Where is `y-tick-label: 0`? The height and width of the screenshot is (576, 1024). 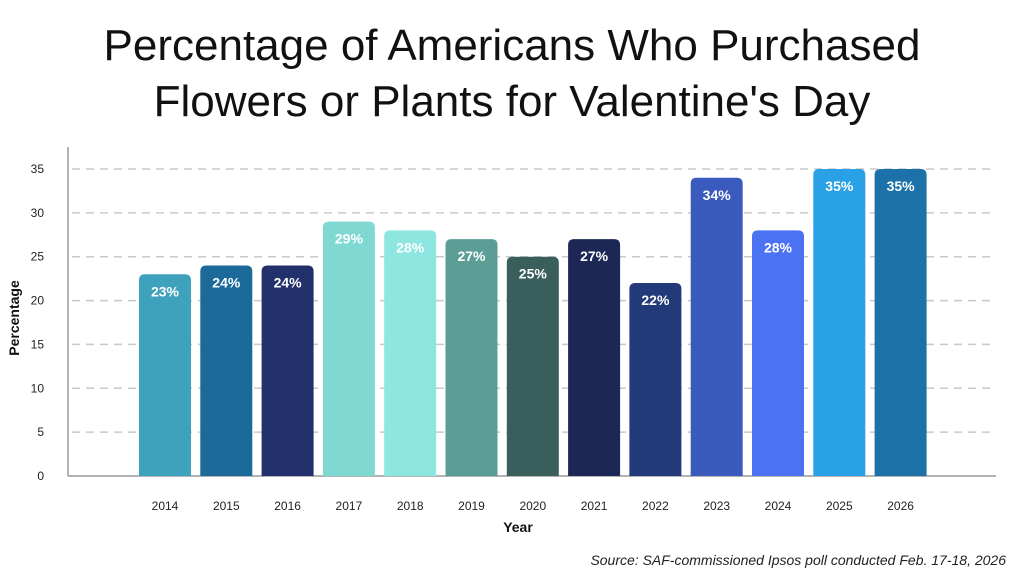 y-tick-label: 0 is located at coordinates (40, 476).